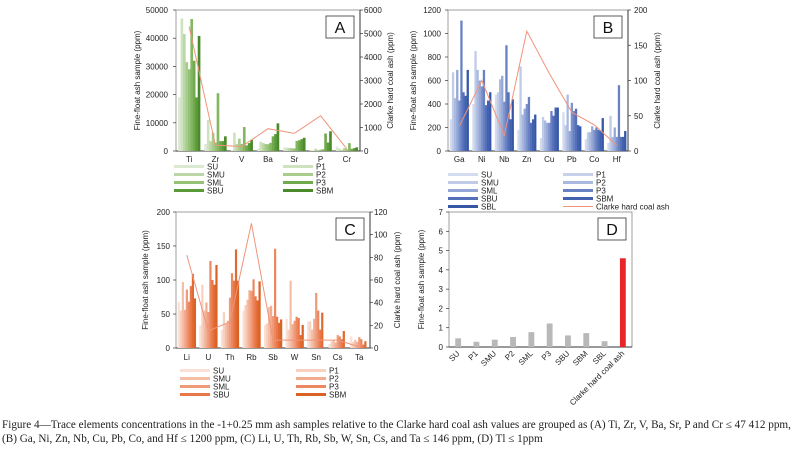 The height and width of the screenshot is (453, 805). Describe the element at coordinates (187, 357) in the screenshot. I see `x-tick-label: Li` at that location.